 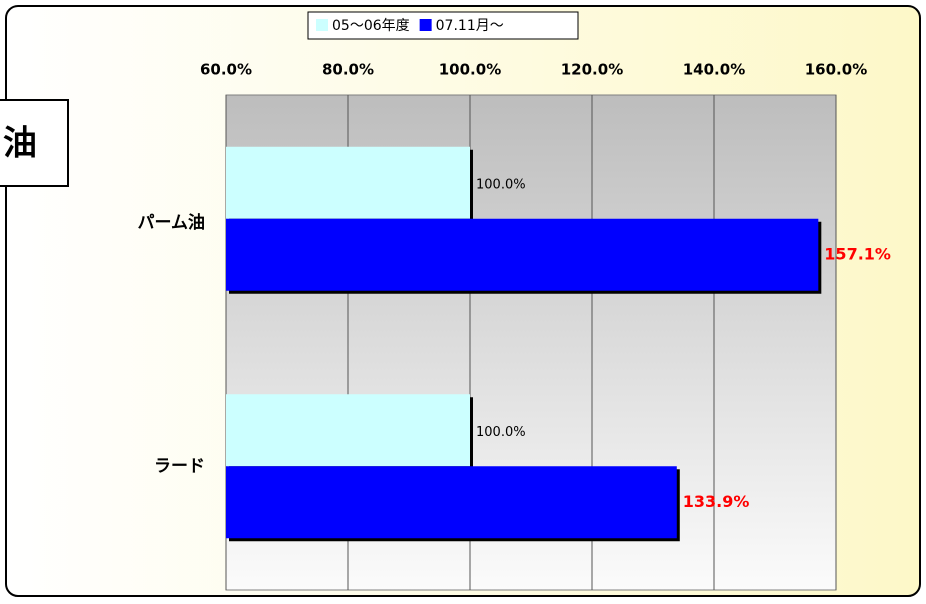 What do you see at coordinates (172, 222) in the screenshot?
I see `y-tick-label: パーム油` at bounding box center [172, 222].